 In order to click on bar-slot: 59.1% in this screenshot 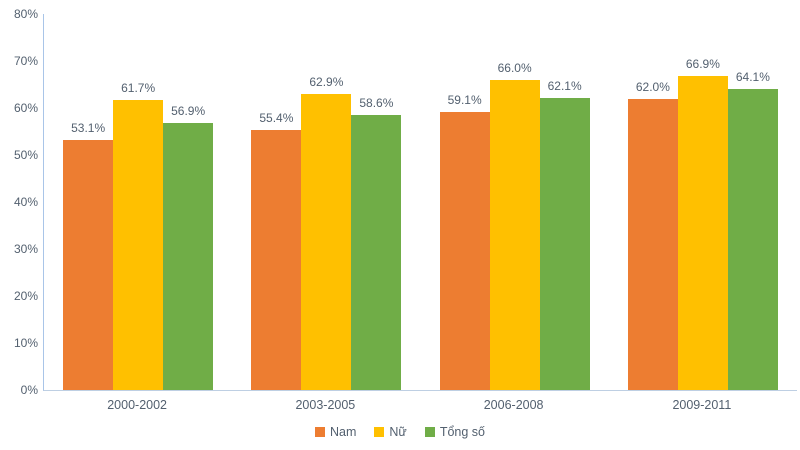, I will do `click(464, 202)`.